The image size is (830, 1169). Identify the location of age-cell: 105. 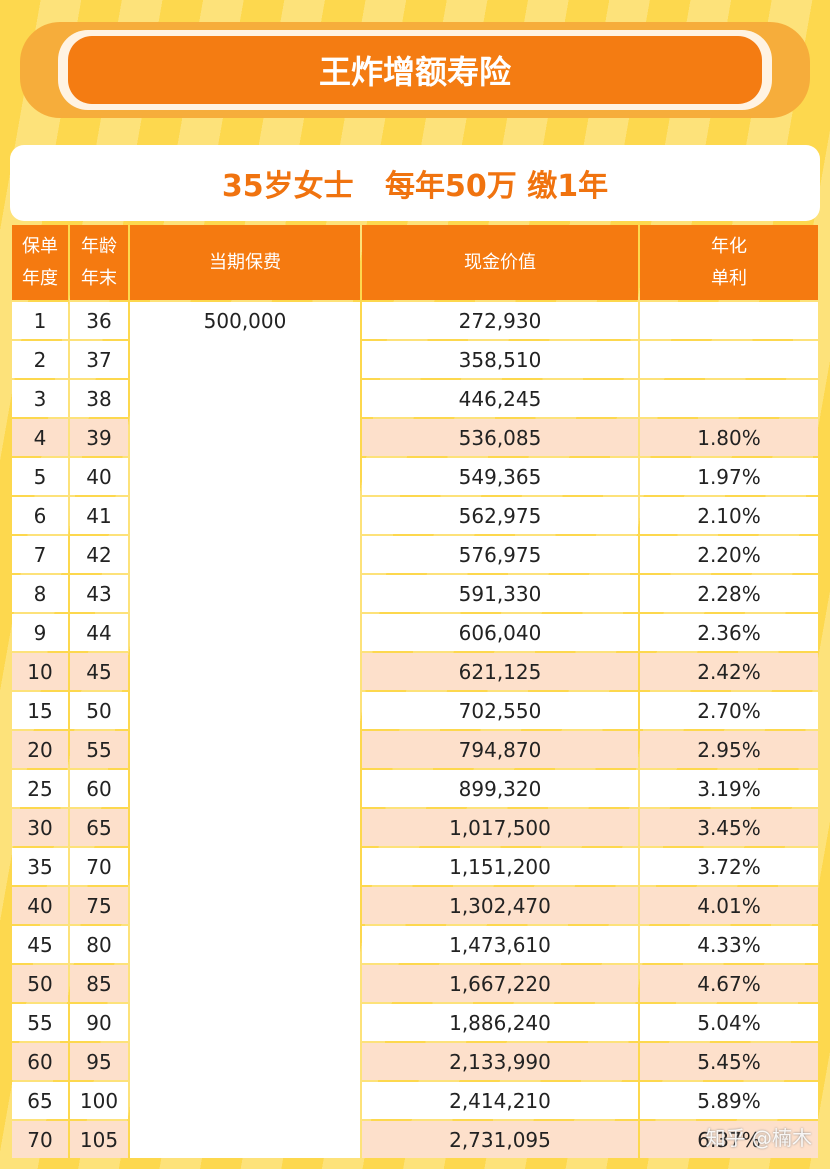
(99, 1139).